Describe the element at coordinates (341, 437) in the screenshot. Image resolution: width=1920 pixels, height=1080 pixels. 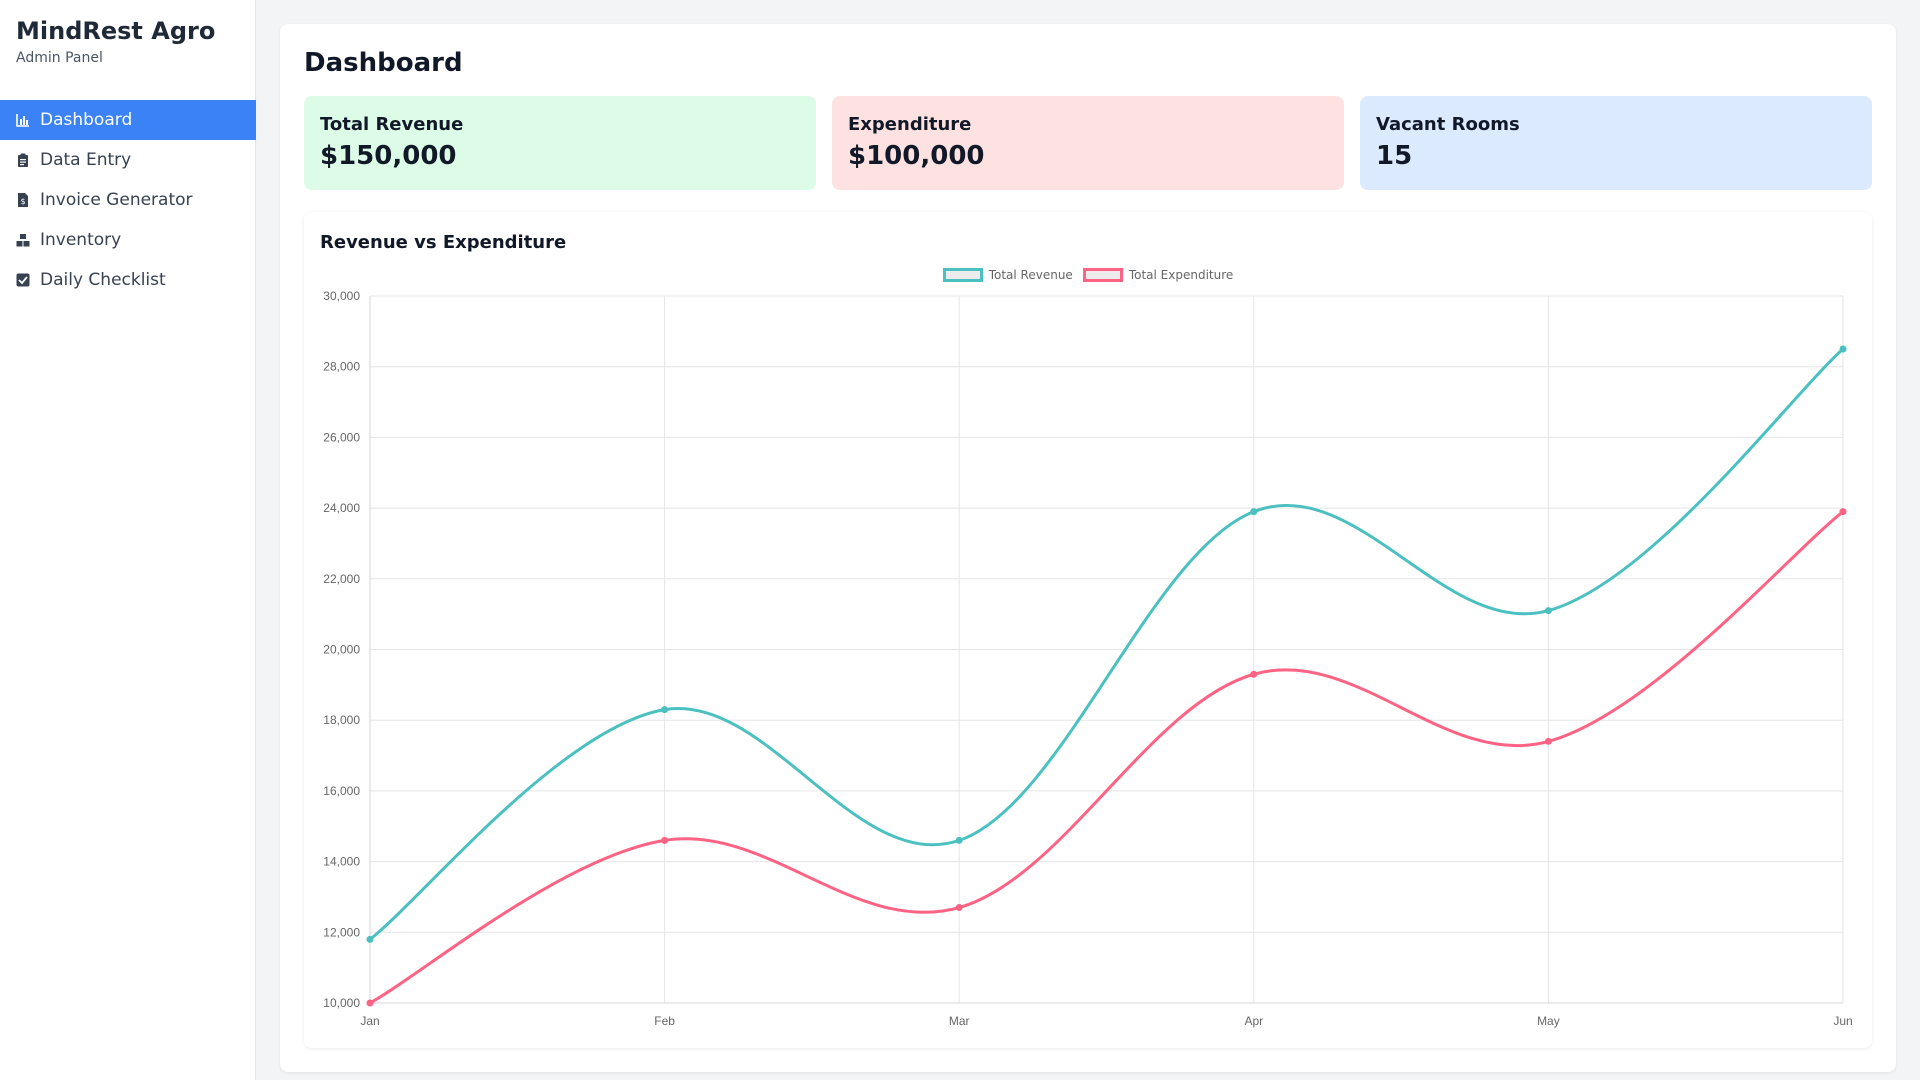
I see `y-tick-label: 26,000` at that location.